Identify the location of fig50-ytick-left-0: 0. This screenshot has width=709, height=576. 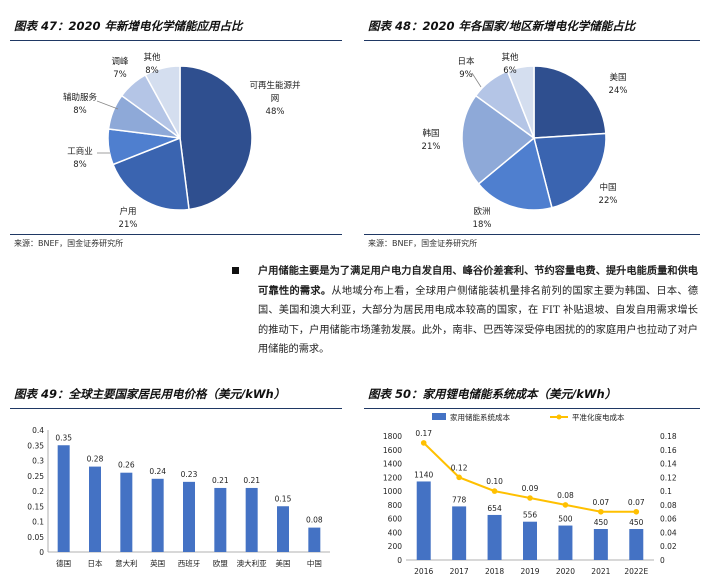
(399, 560).